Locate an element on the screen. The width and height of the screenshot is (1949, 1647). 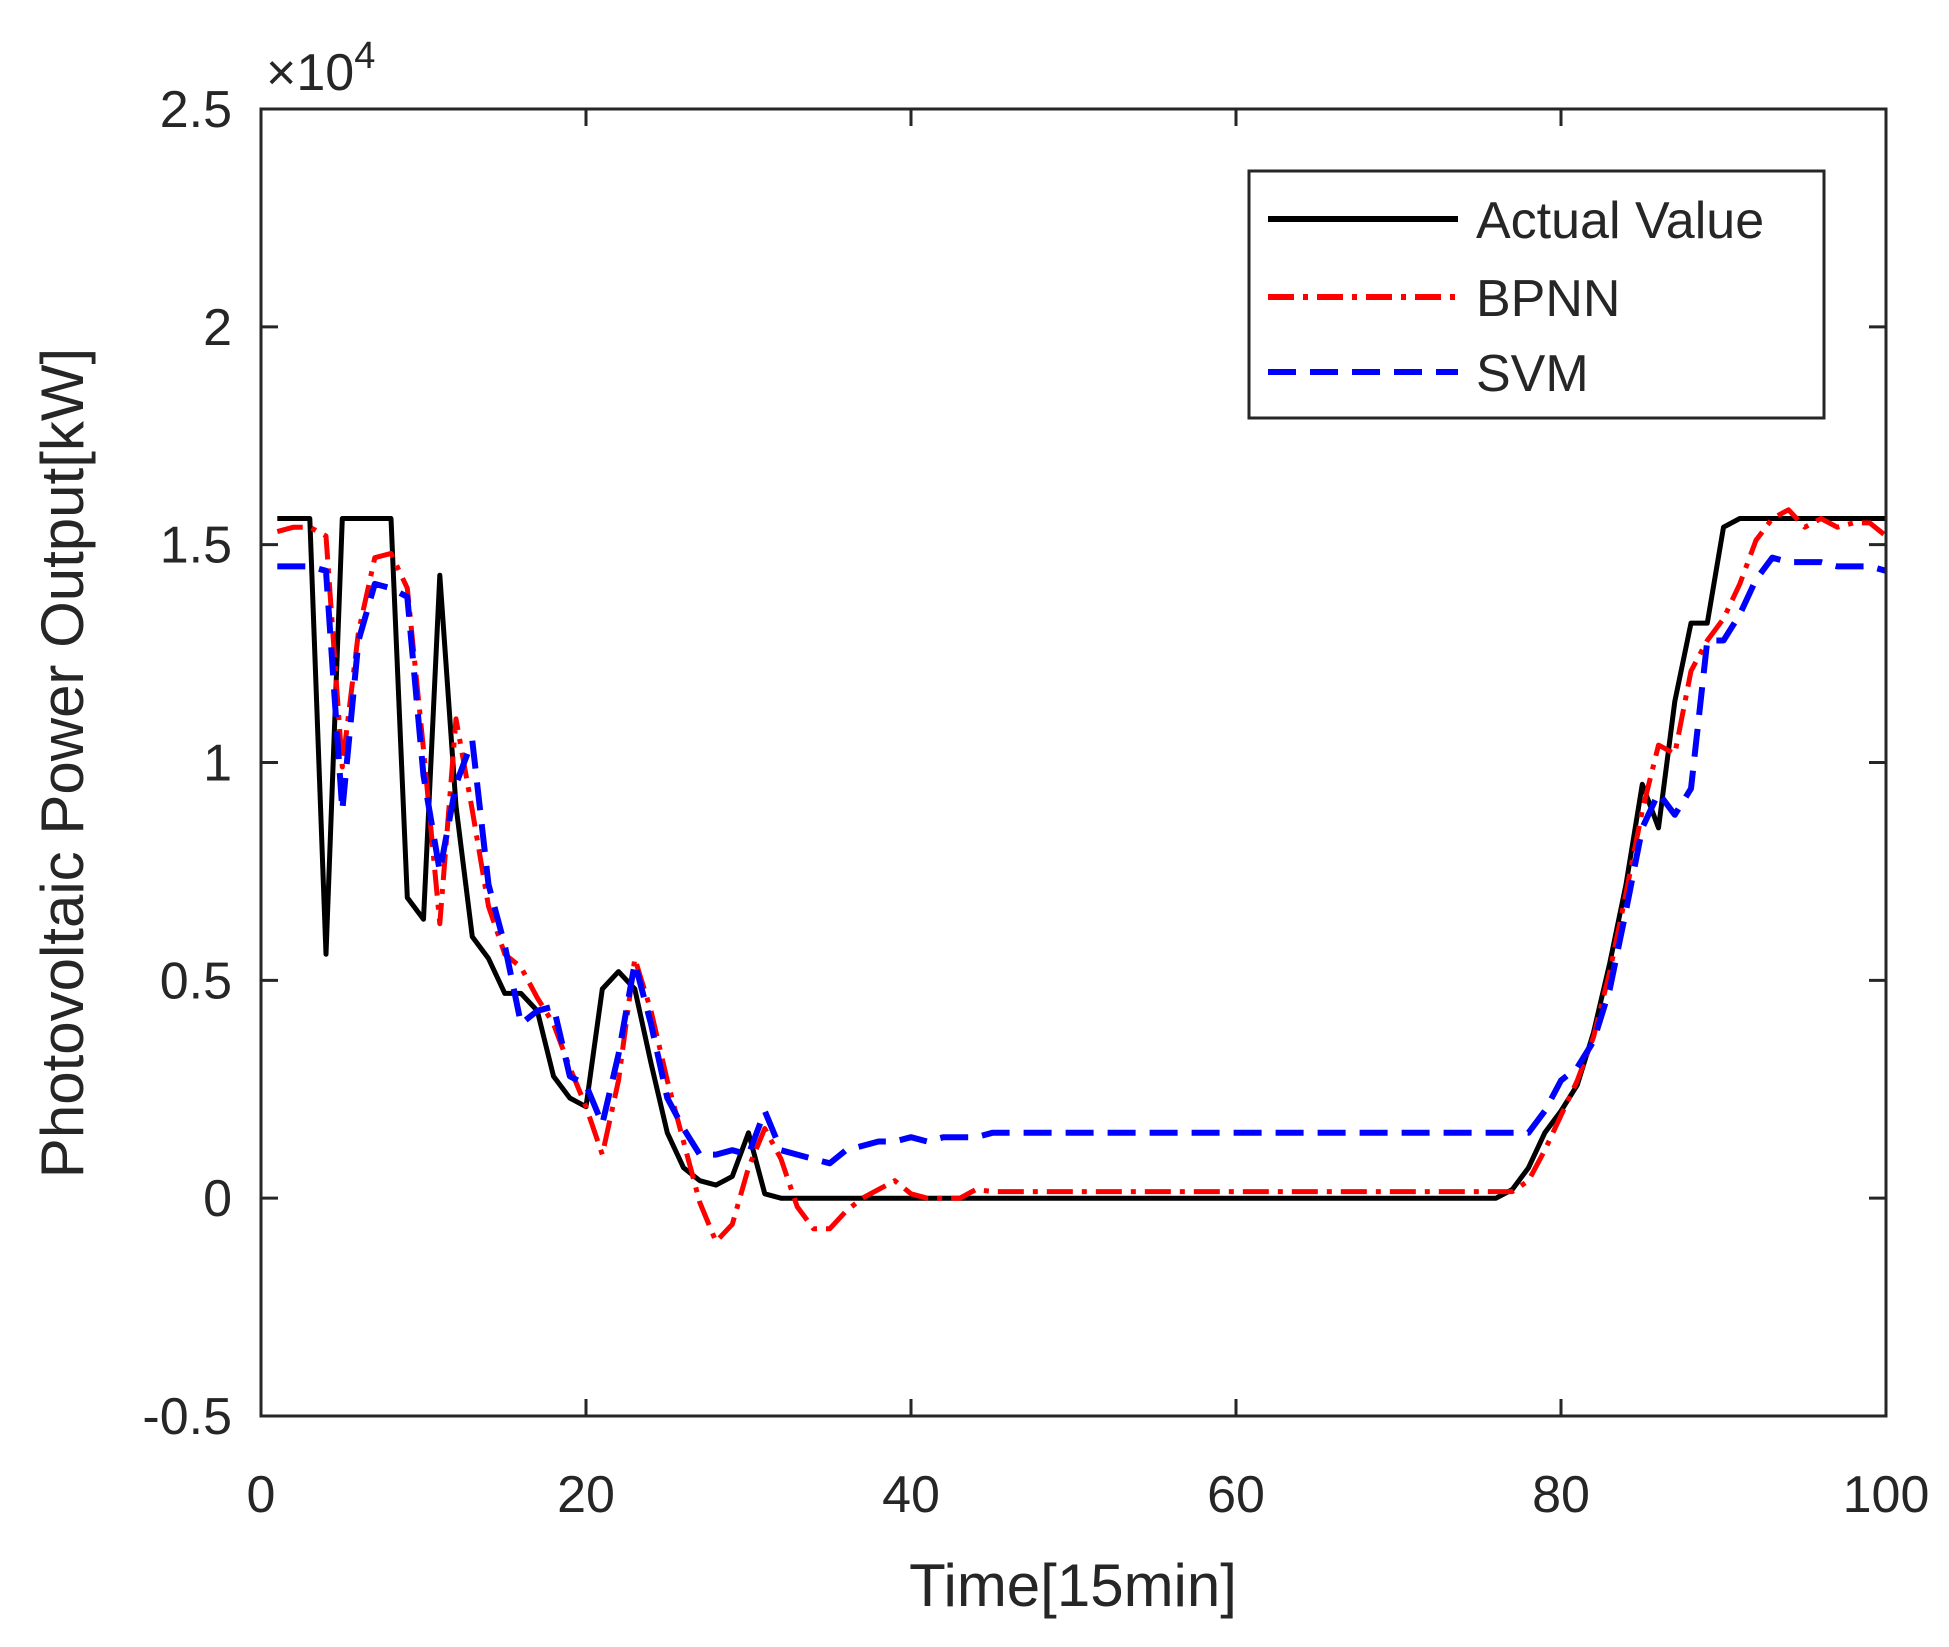
y-tick-labels: -0.5 0 0.5 1 1.5 2 2.5 is located at coordinates (187, 763).